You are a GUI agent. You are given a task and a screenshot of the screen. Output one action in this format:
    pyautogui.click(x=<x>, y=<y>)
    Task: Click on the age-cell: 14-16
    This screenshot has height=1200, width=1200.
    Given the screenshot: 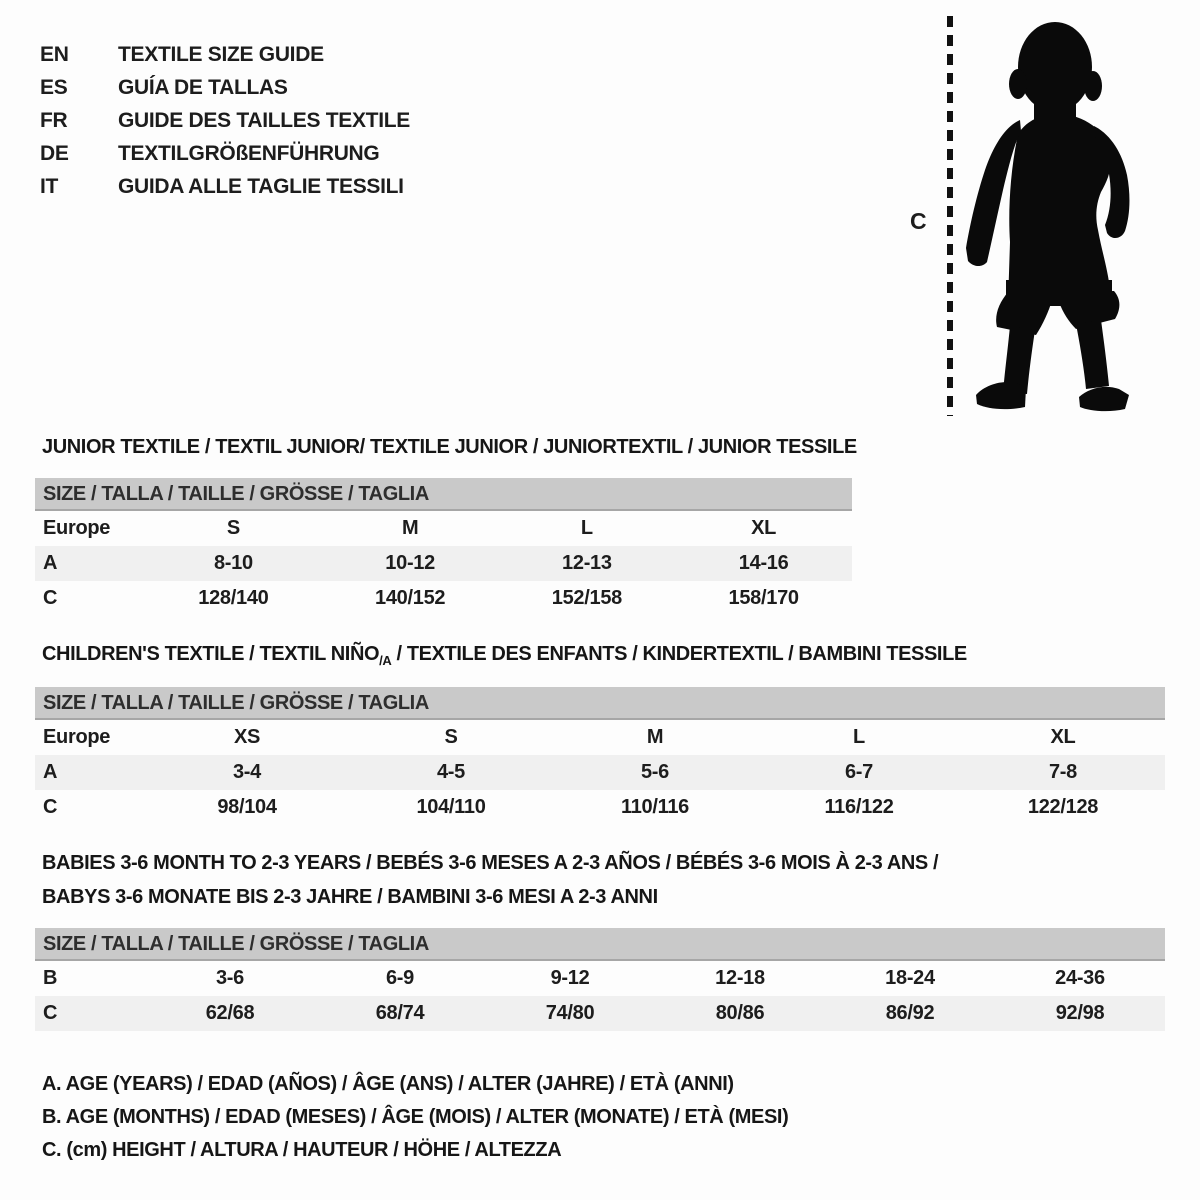 What is the action you would take?
    pyautogui.click(x=763, y=563)
    